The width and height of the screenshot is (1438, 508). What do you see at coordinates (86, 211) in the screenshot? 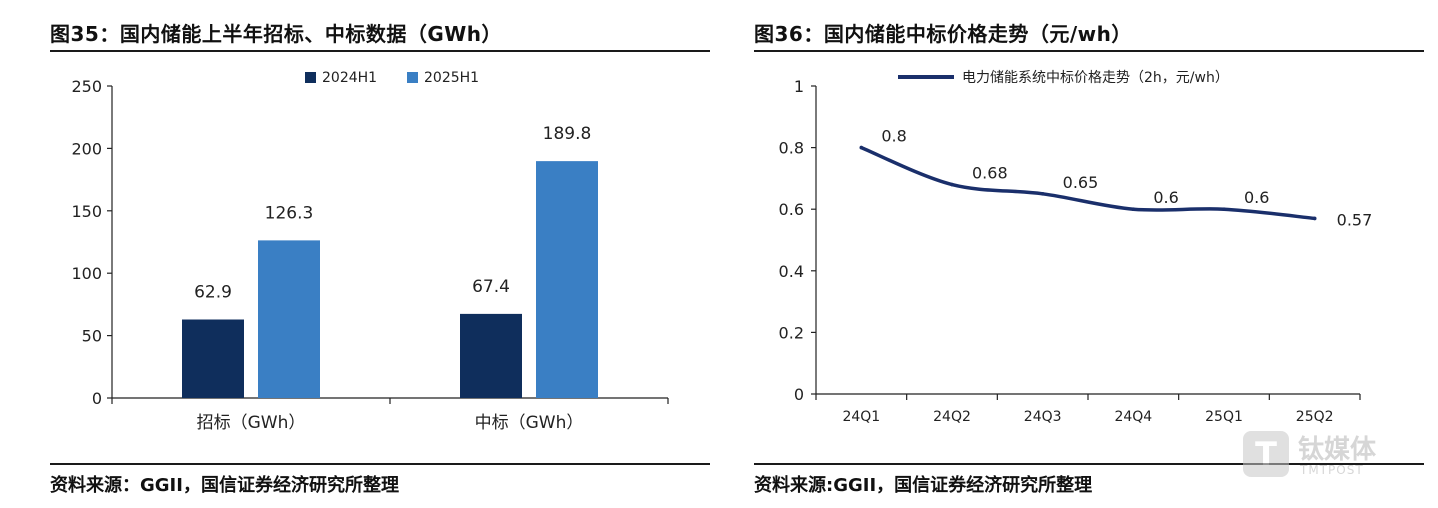
I see `y-tick-label: 150` at bounding box center [86, 211].